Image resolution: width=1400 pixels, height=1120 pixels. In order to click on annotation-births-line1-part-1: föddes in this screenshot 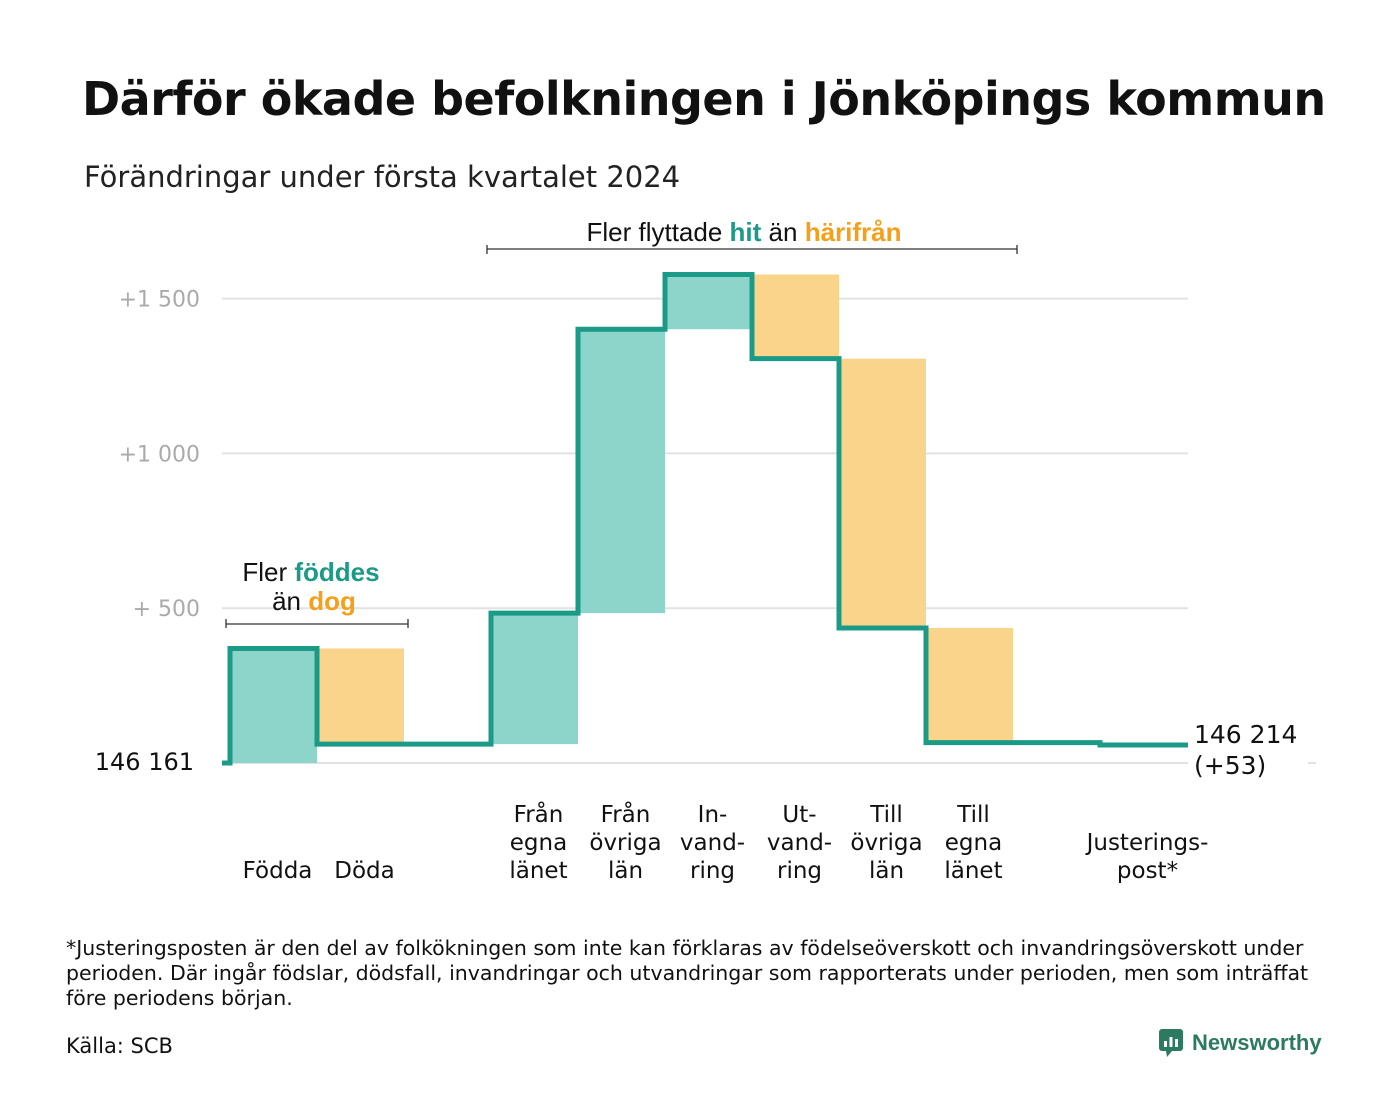, I will do `click(336, 572)`.